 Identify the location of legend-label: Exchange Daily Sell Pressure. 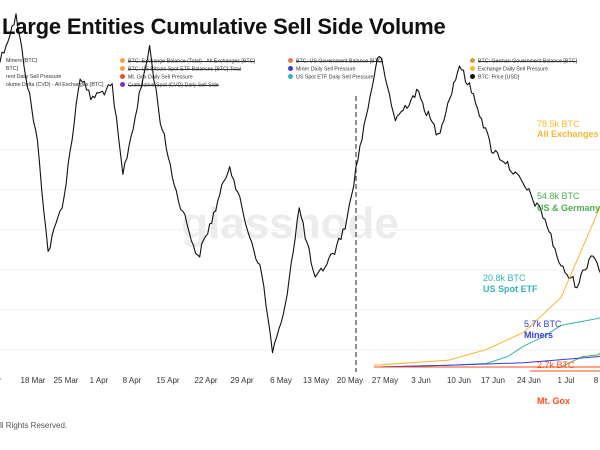
(513, 69).